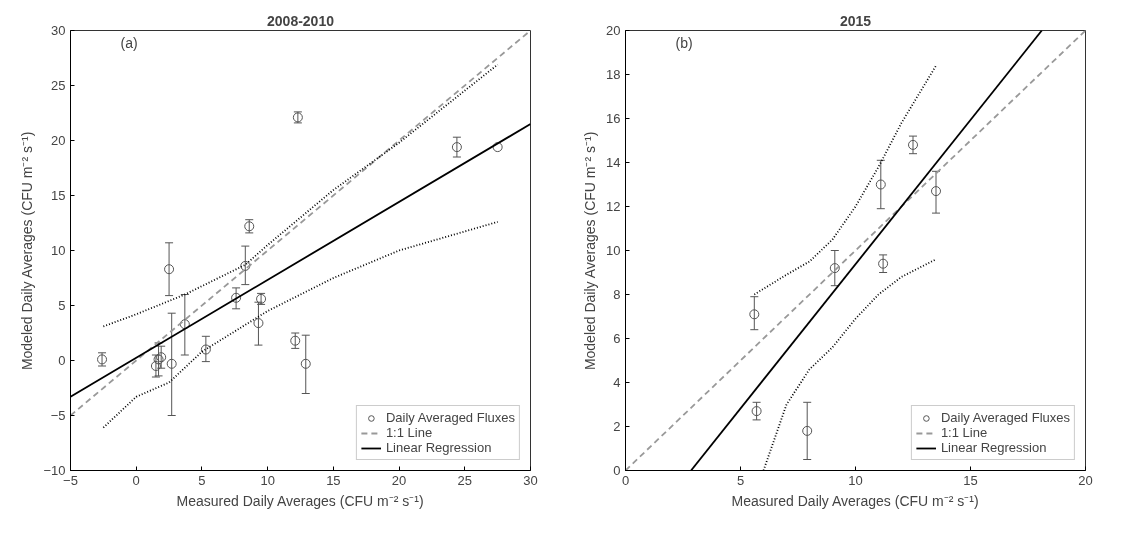 The image size is (1121, 538). Describe the element at coordinates (617, 338) in the screenshot. I see `y-tick-label: 6` at that location.